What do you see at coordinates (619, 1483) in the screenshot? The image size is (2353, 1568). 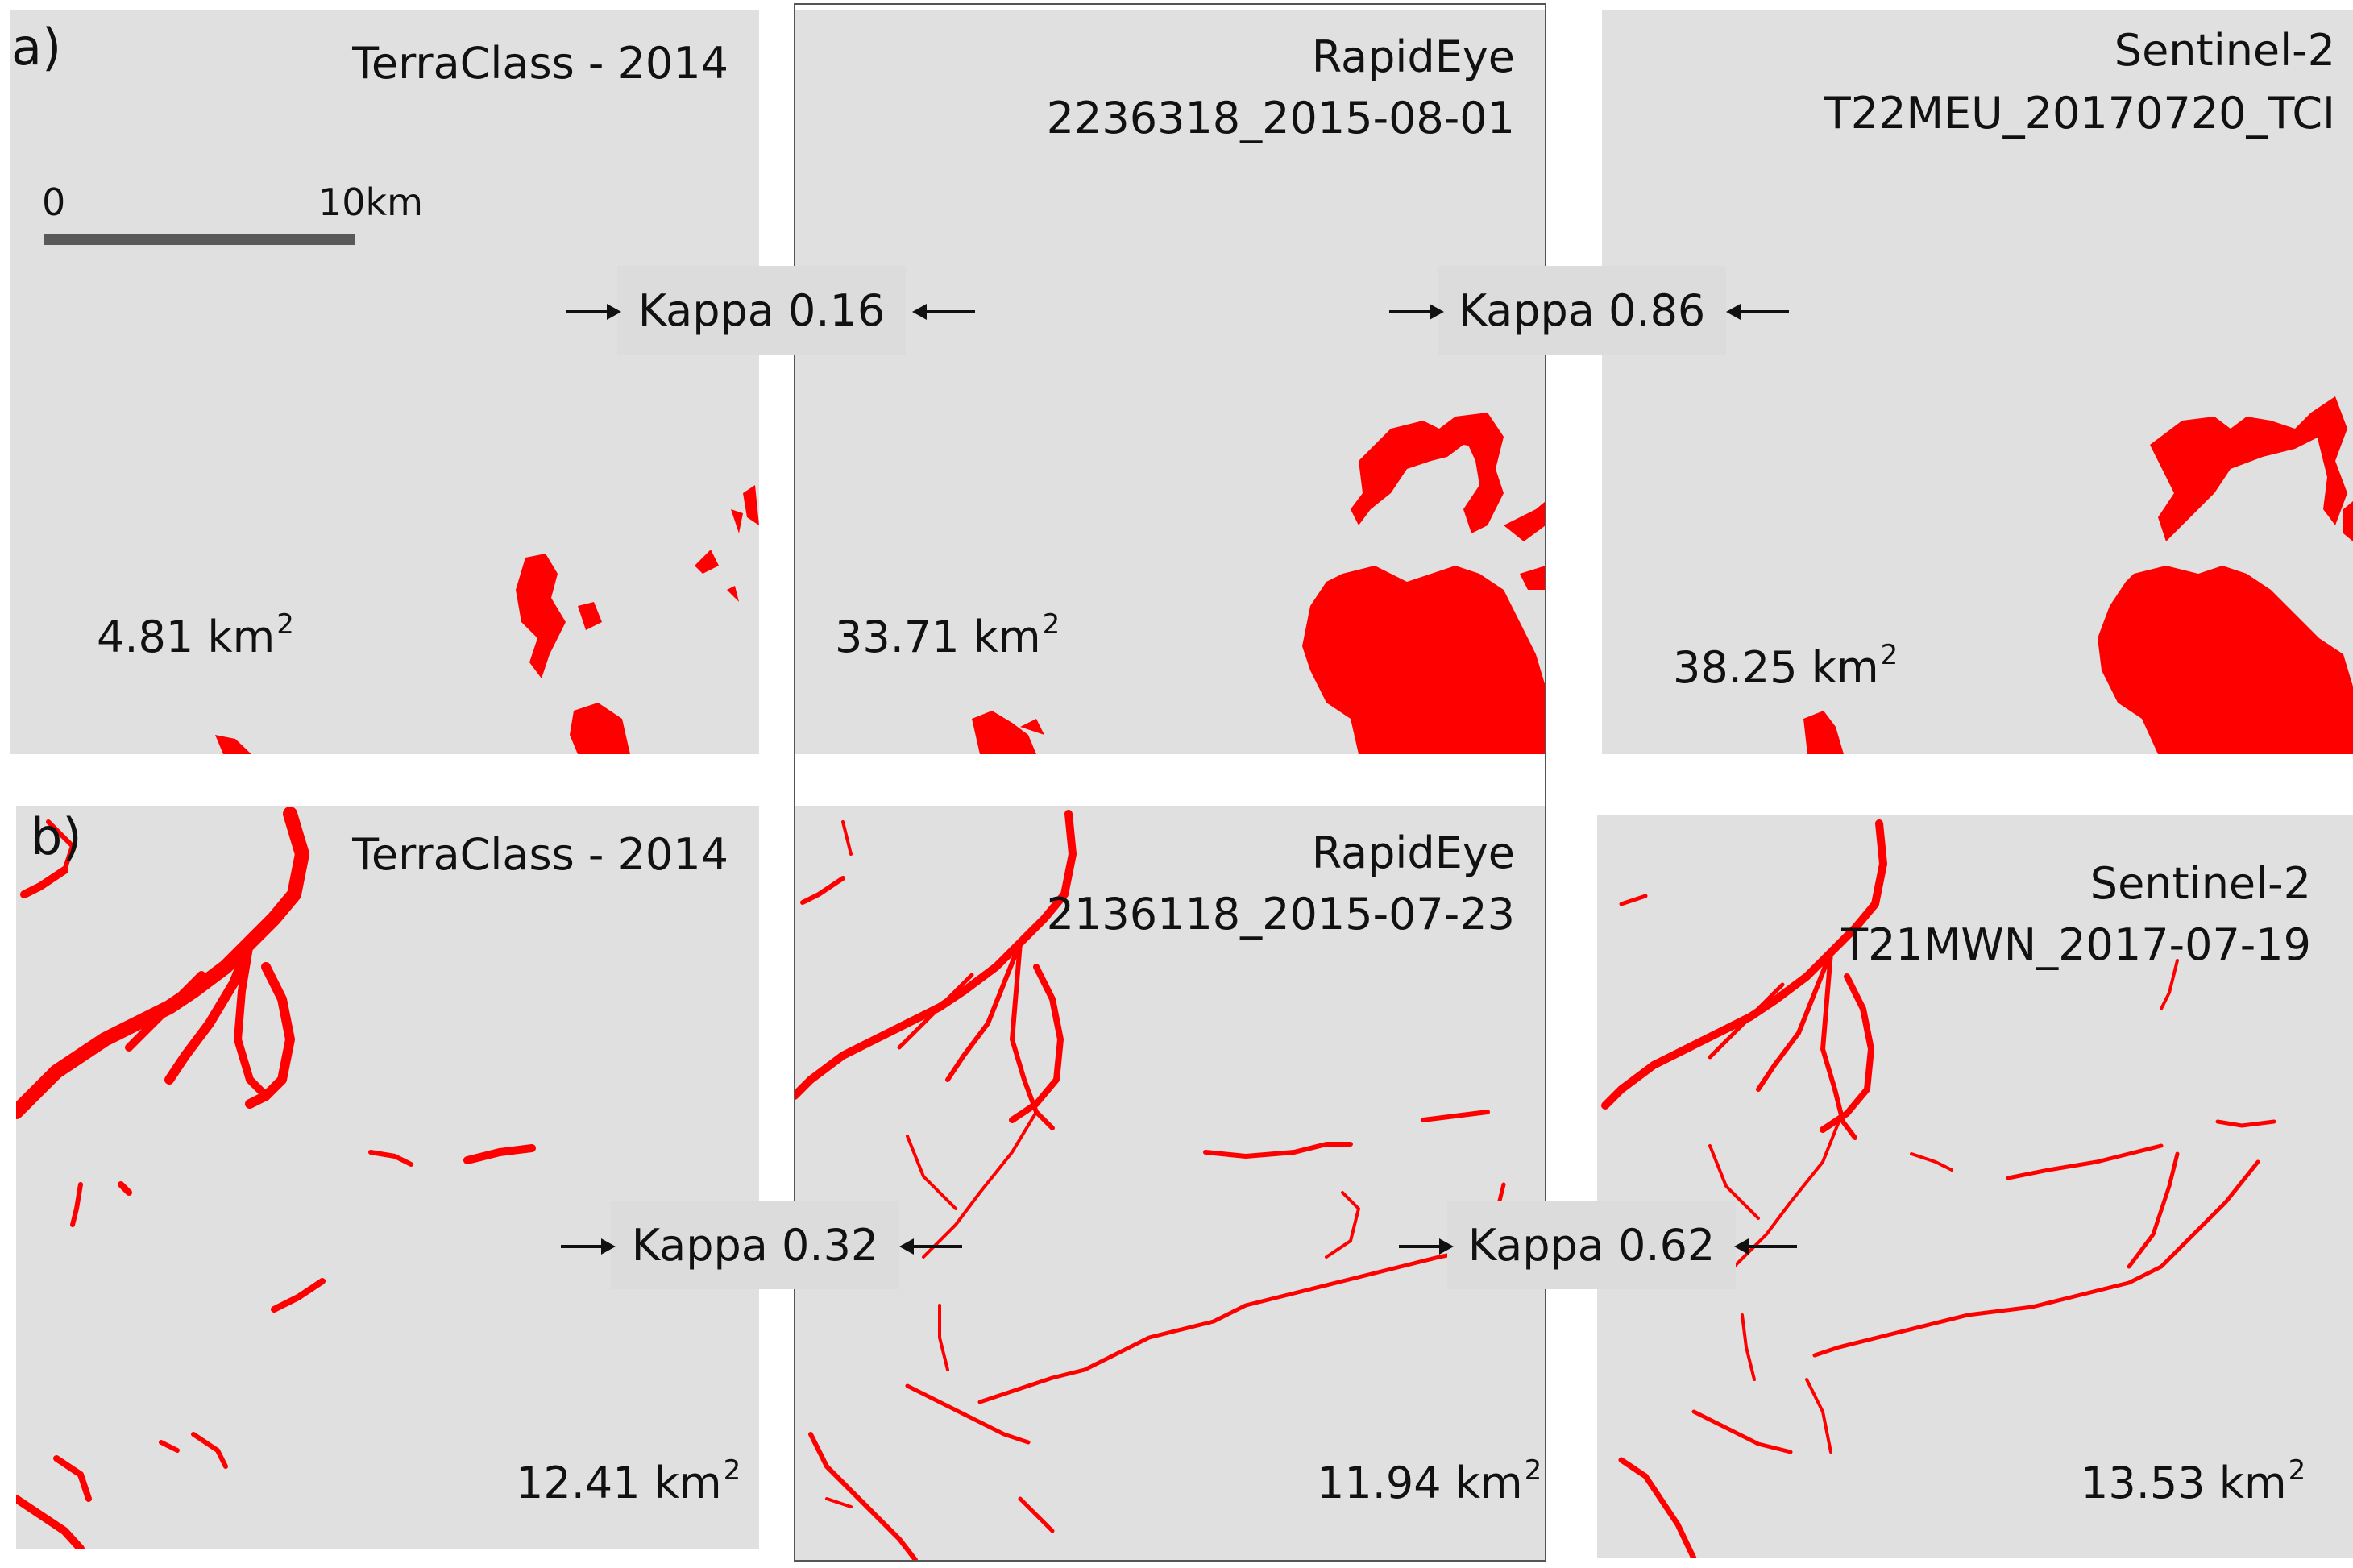 I see `area-value: 12.41 km` at bounding box center [619, 1483].